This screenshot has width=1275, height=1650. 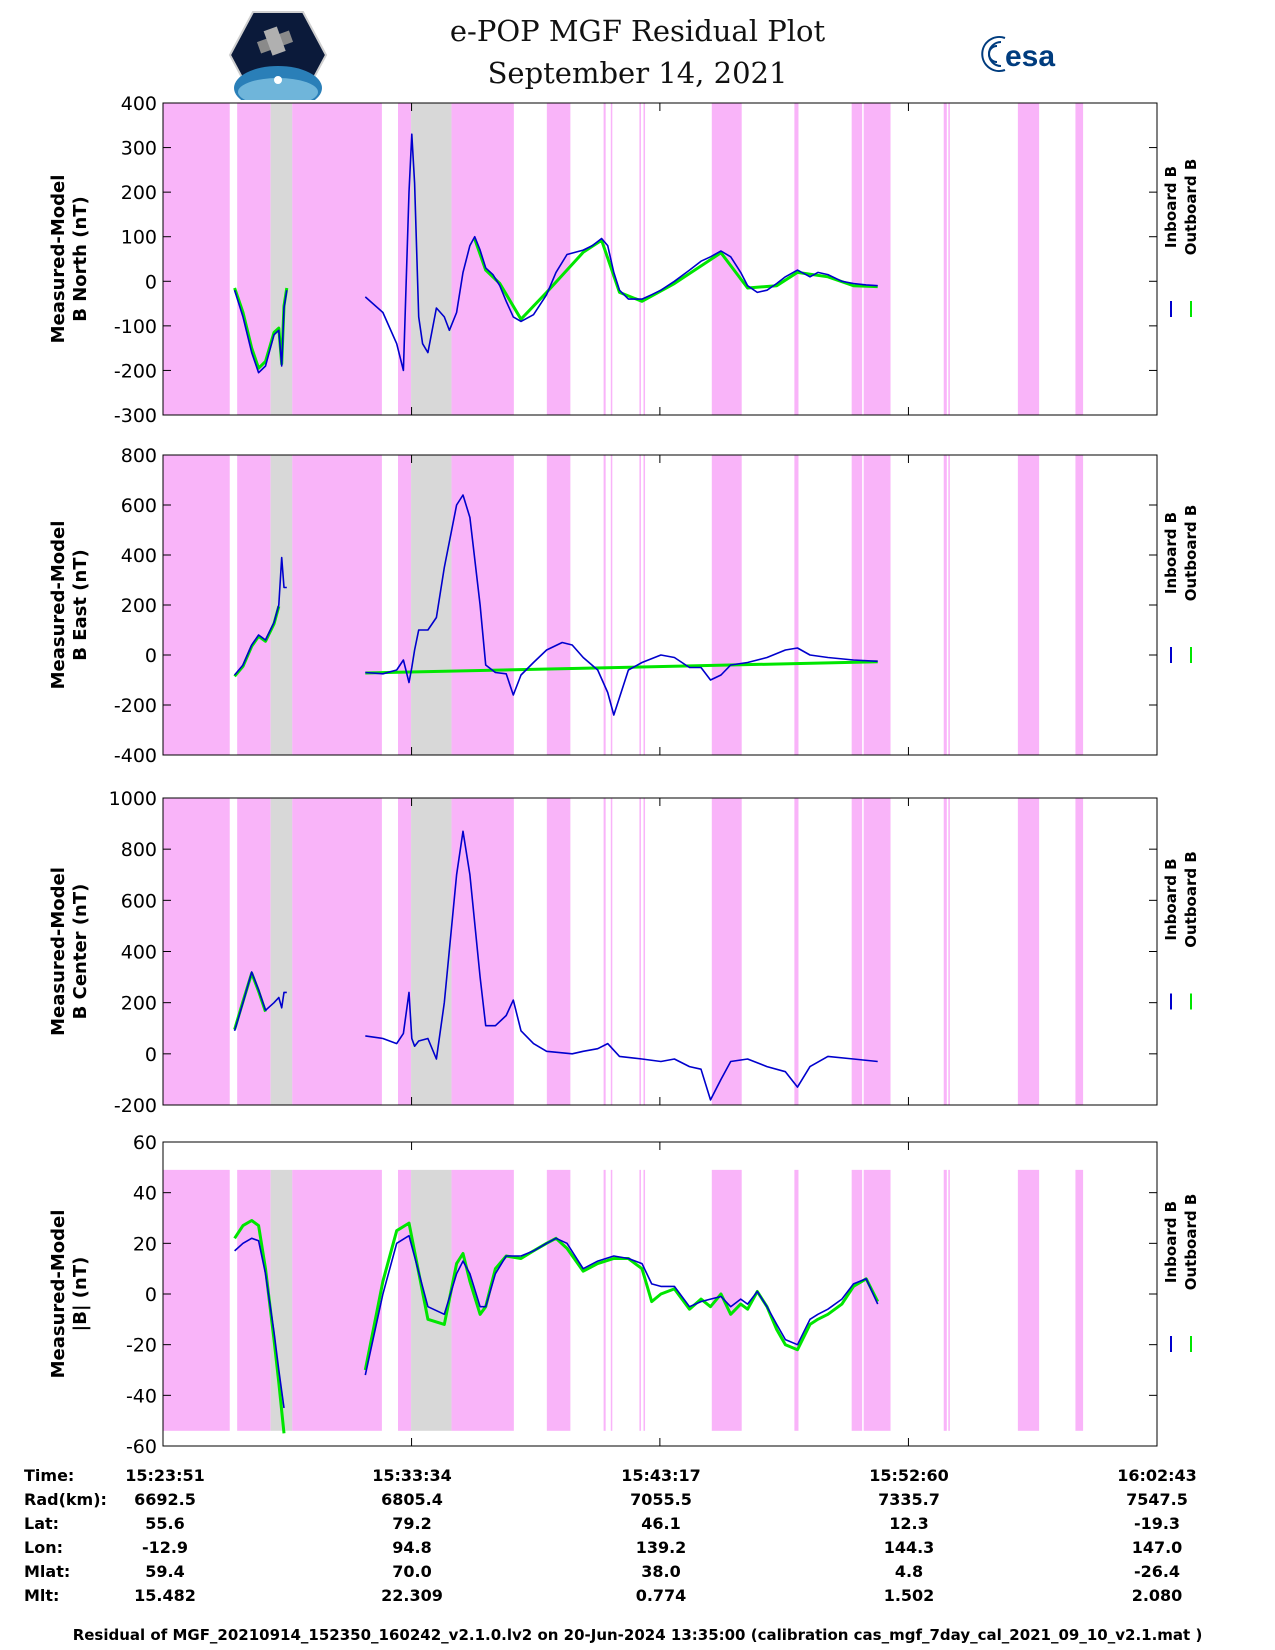 What do you see at coordinates (165, 1595) in the screenshot?
I see `info-cell: 15.482` at bounding box center [165, 1595].